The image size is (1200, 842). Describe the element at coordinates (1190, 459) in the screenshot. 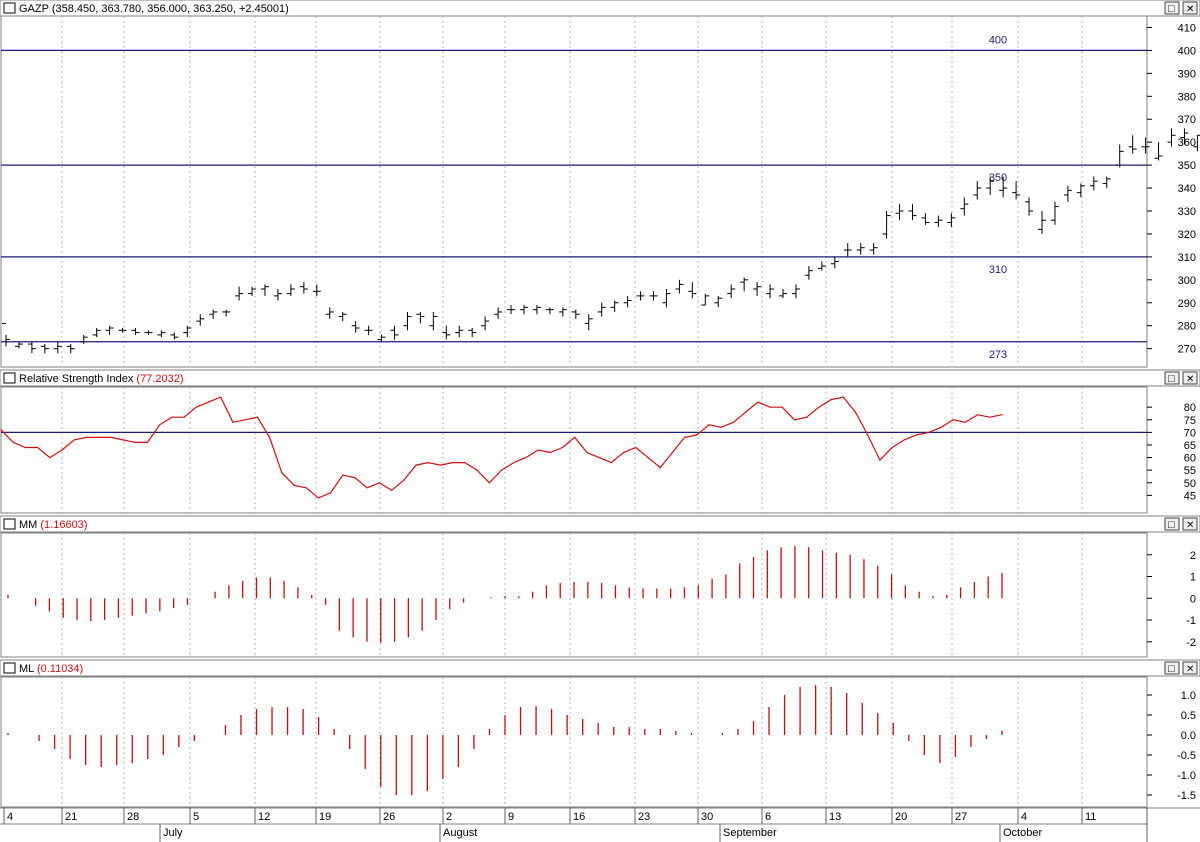

I see `y-tick-label: 60` at that location.